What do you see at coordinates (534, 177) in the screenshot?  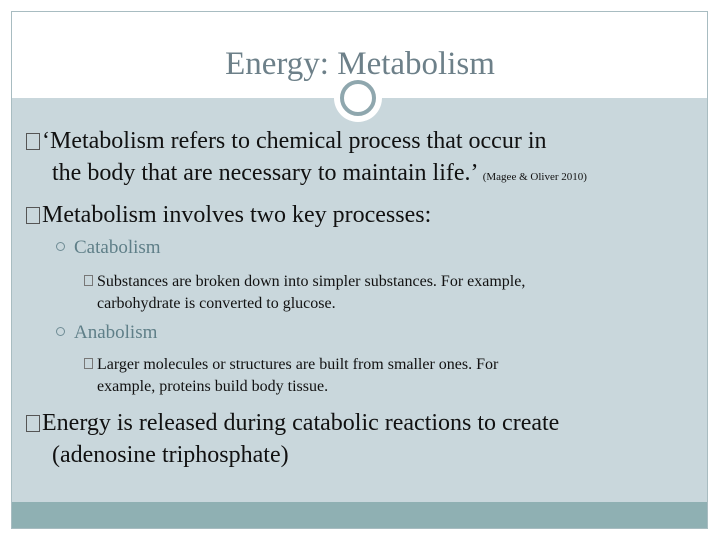 I see `citation: (Magee & Oliver 2010)` at bounding box center [534, 177].